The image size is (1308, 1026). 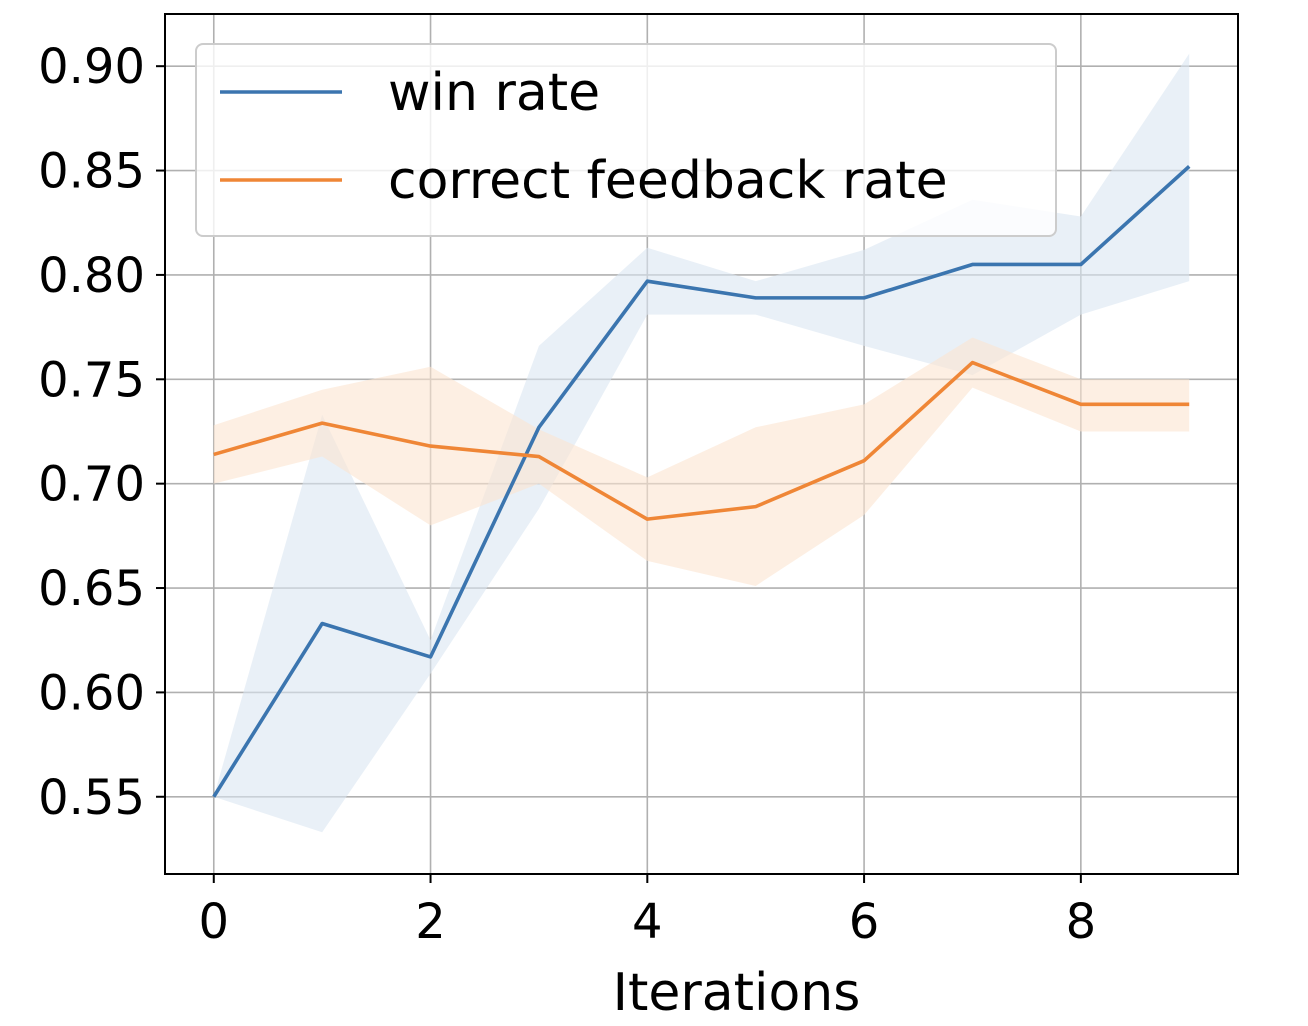 I want to click on series-line, so click(x=701, y=440).